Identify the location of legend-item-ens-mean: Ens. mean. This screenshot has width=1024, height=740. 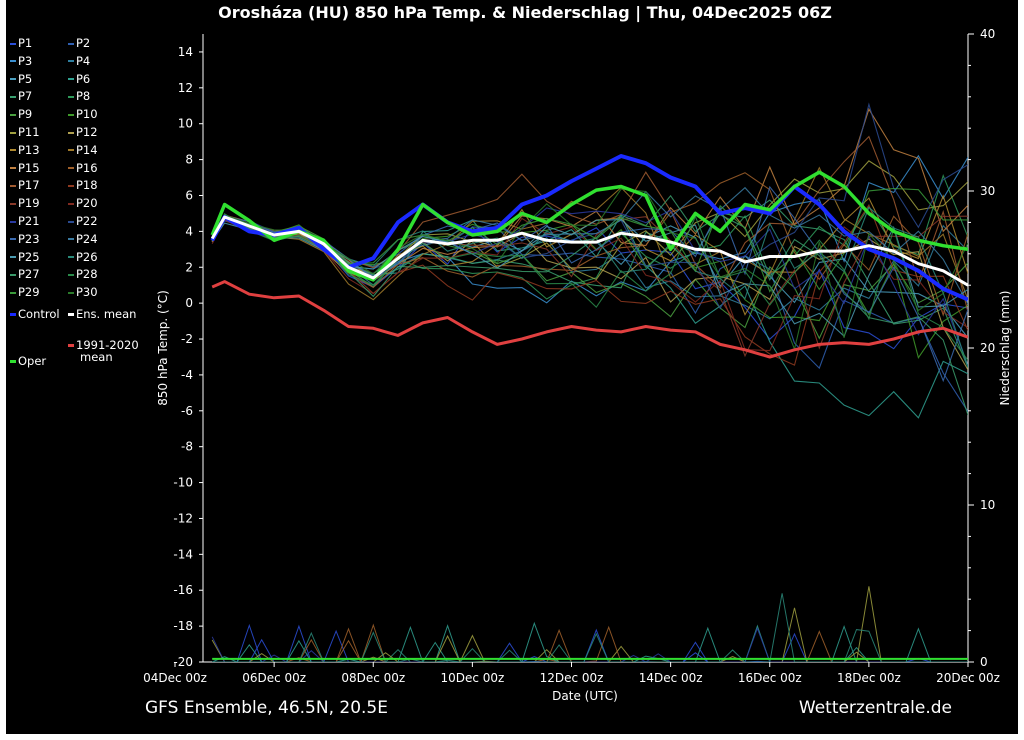
(102, 314).